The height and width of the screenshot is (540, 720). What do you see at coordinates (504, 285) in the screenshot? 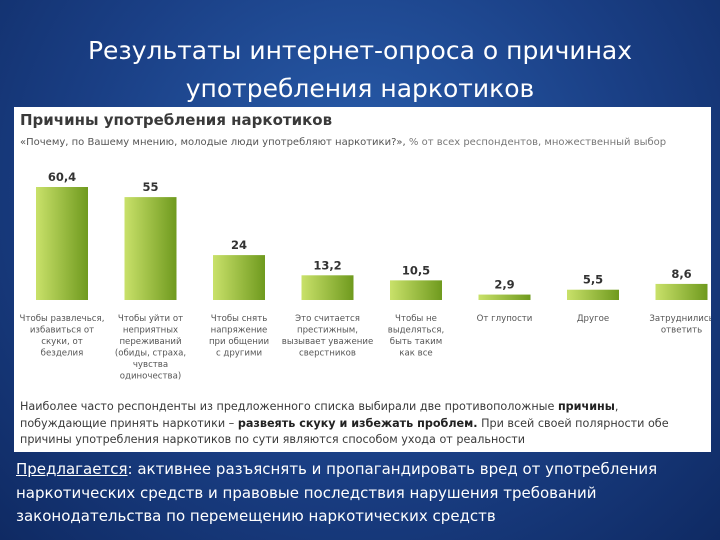
I see `bar-value-label-6: 2,9` at bounding box center [504, 285].